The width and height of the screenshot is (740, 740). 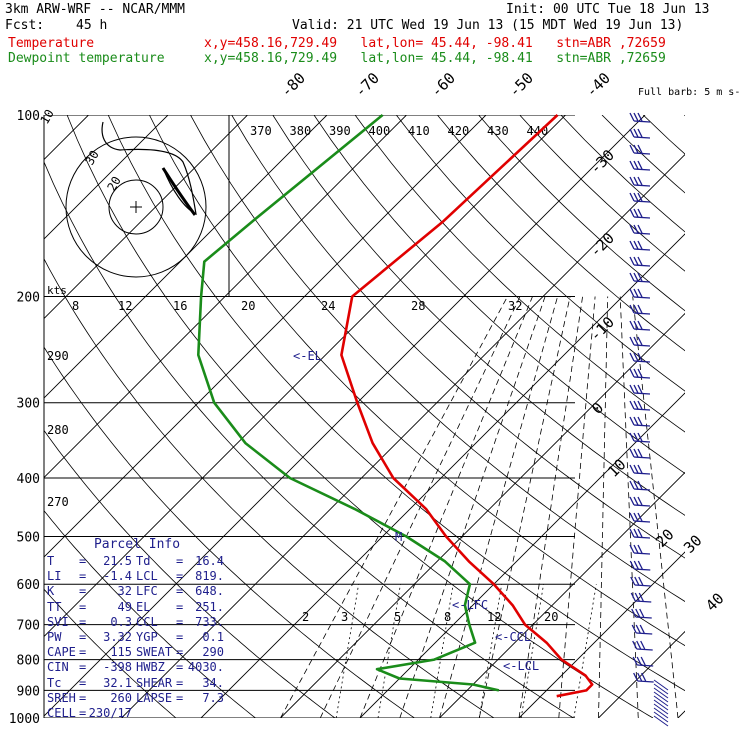 I want to click on pressure-tick-label: 600, so click(x=28, y=585).